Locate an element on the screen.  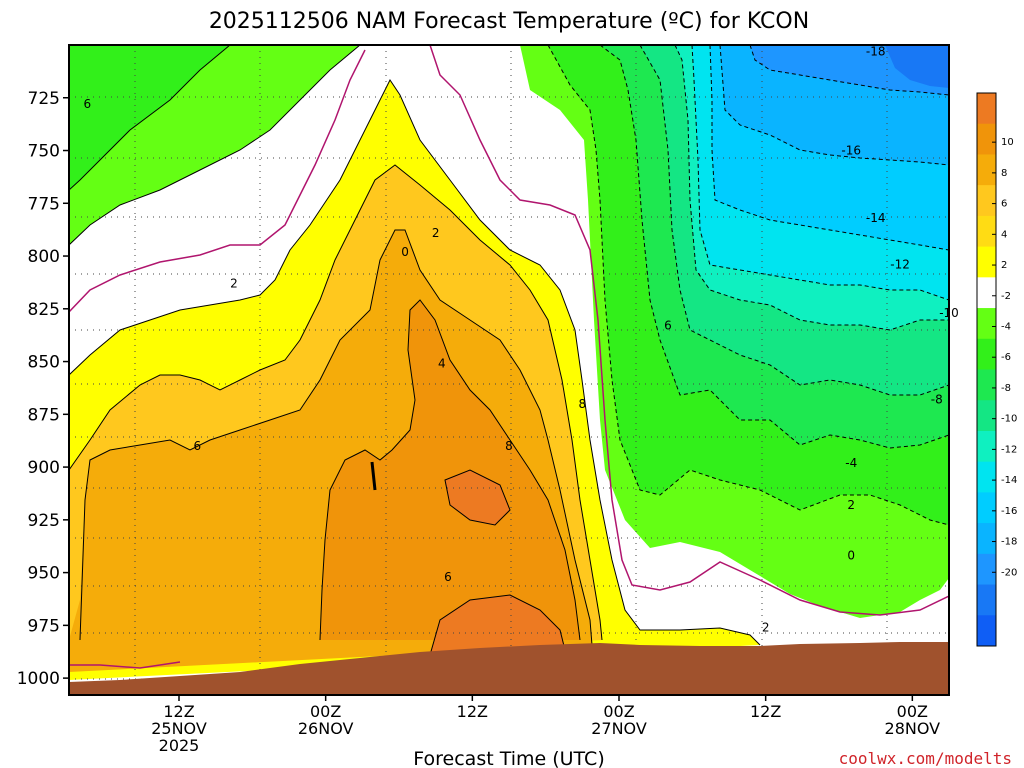
y-tick-label: 875 is located at coordinates (44, 415).